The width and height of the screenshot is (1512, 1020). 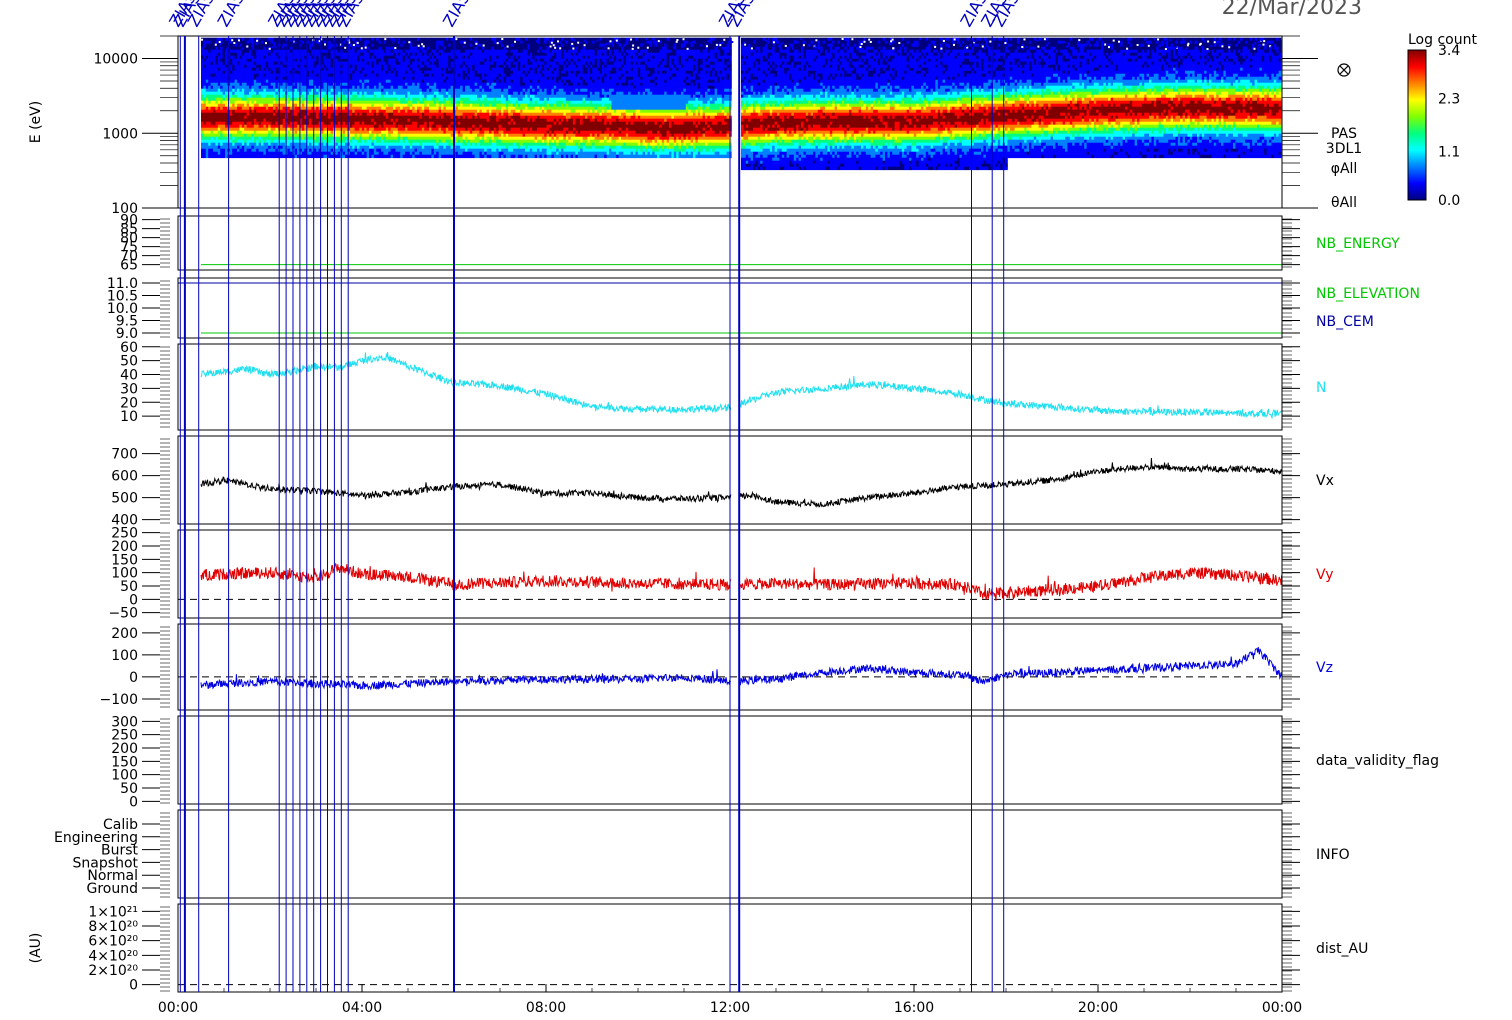 I want to click on x-tick-label: 04:00, so click(x=362, y=1008).